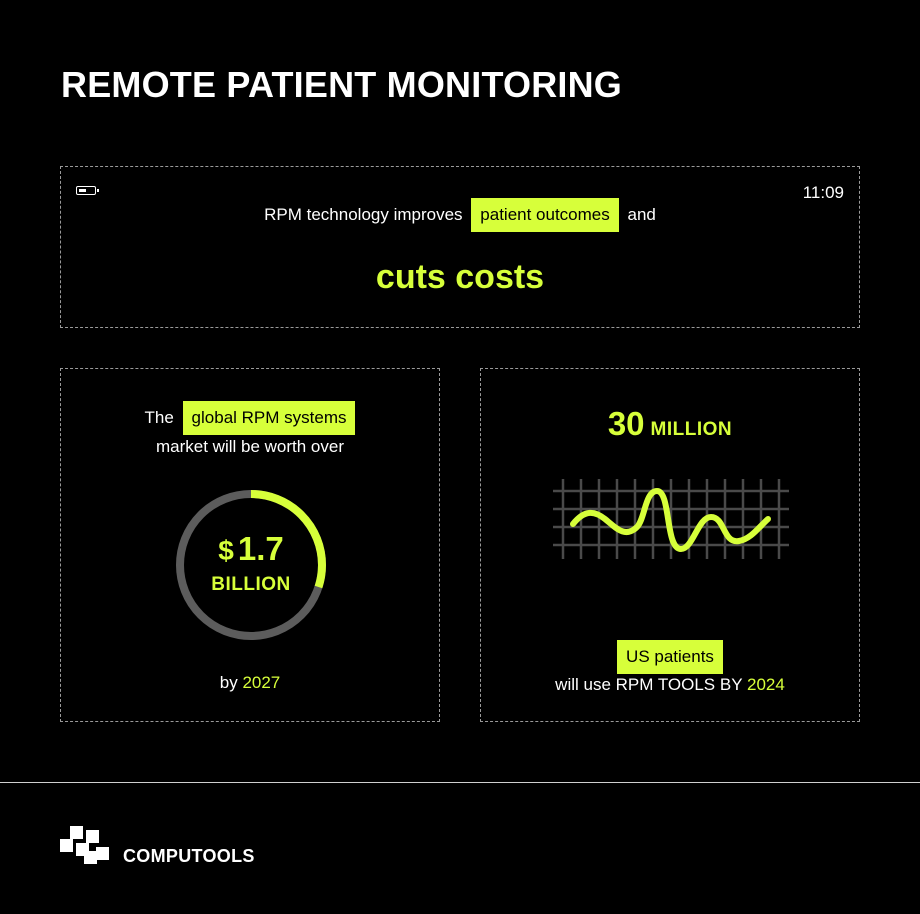 The height and width of the screenshot is (914, 920). I want to click on status-time: 11:09, so click(823, 192).